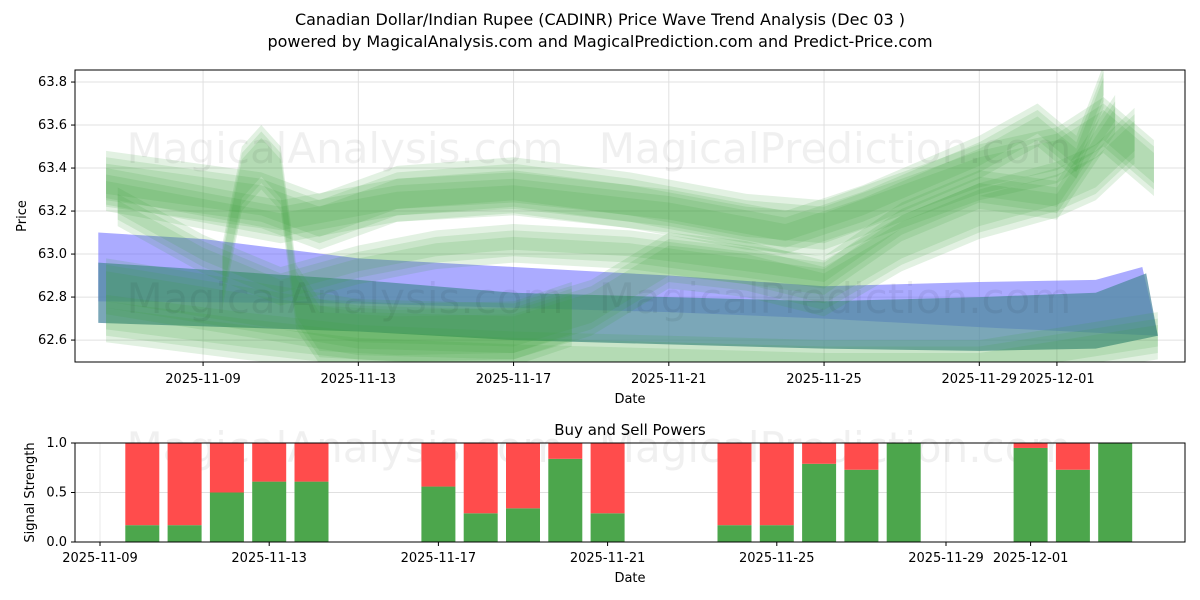 Image resolution: width=1200 pixels, height=600 pixels. Describe the element at coordinates (56, 542) in the screenshot. I see `y-tick-label: 0.0` at that location.